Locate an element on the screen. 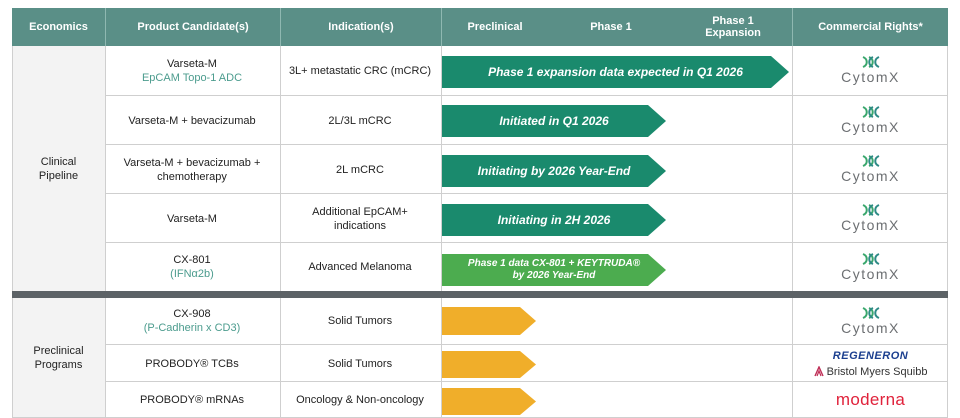  product-cell: PROBODY® mRNAs is located at coordinates (192, 400).